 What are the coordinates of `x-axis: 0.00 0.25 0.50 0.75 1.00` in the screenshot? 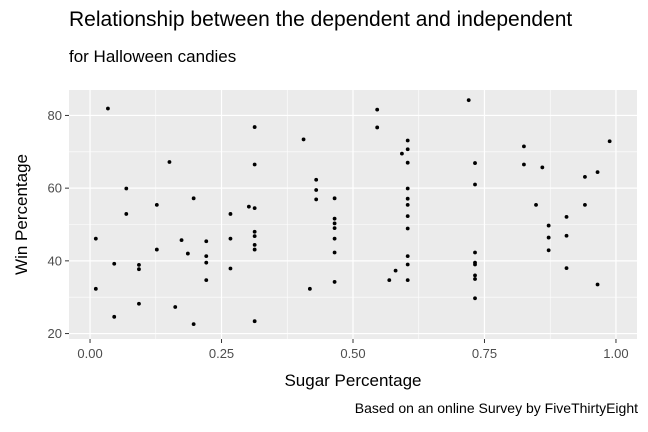 It's located at (353, 350).